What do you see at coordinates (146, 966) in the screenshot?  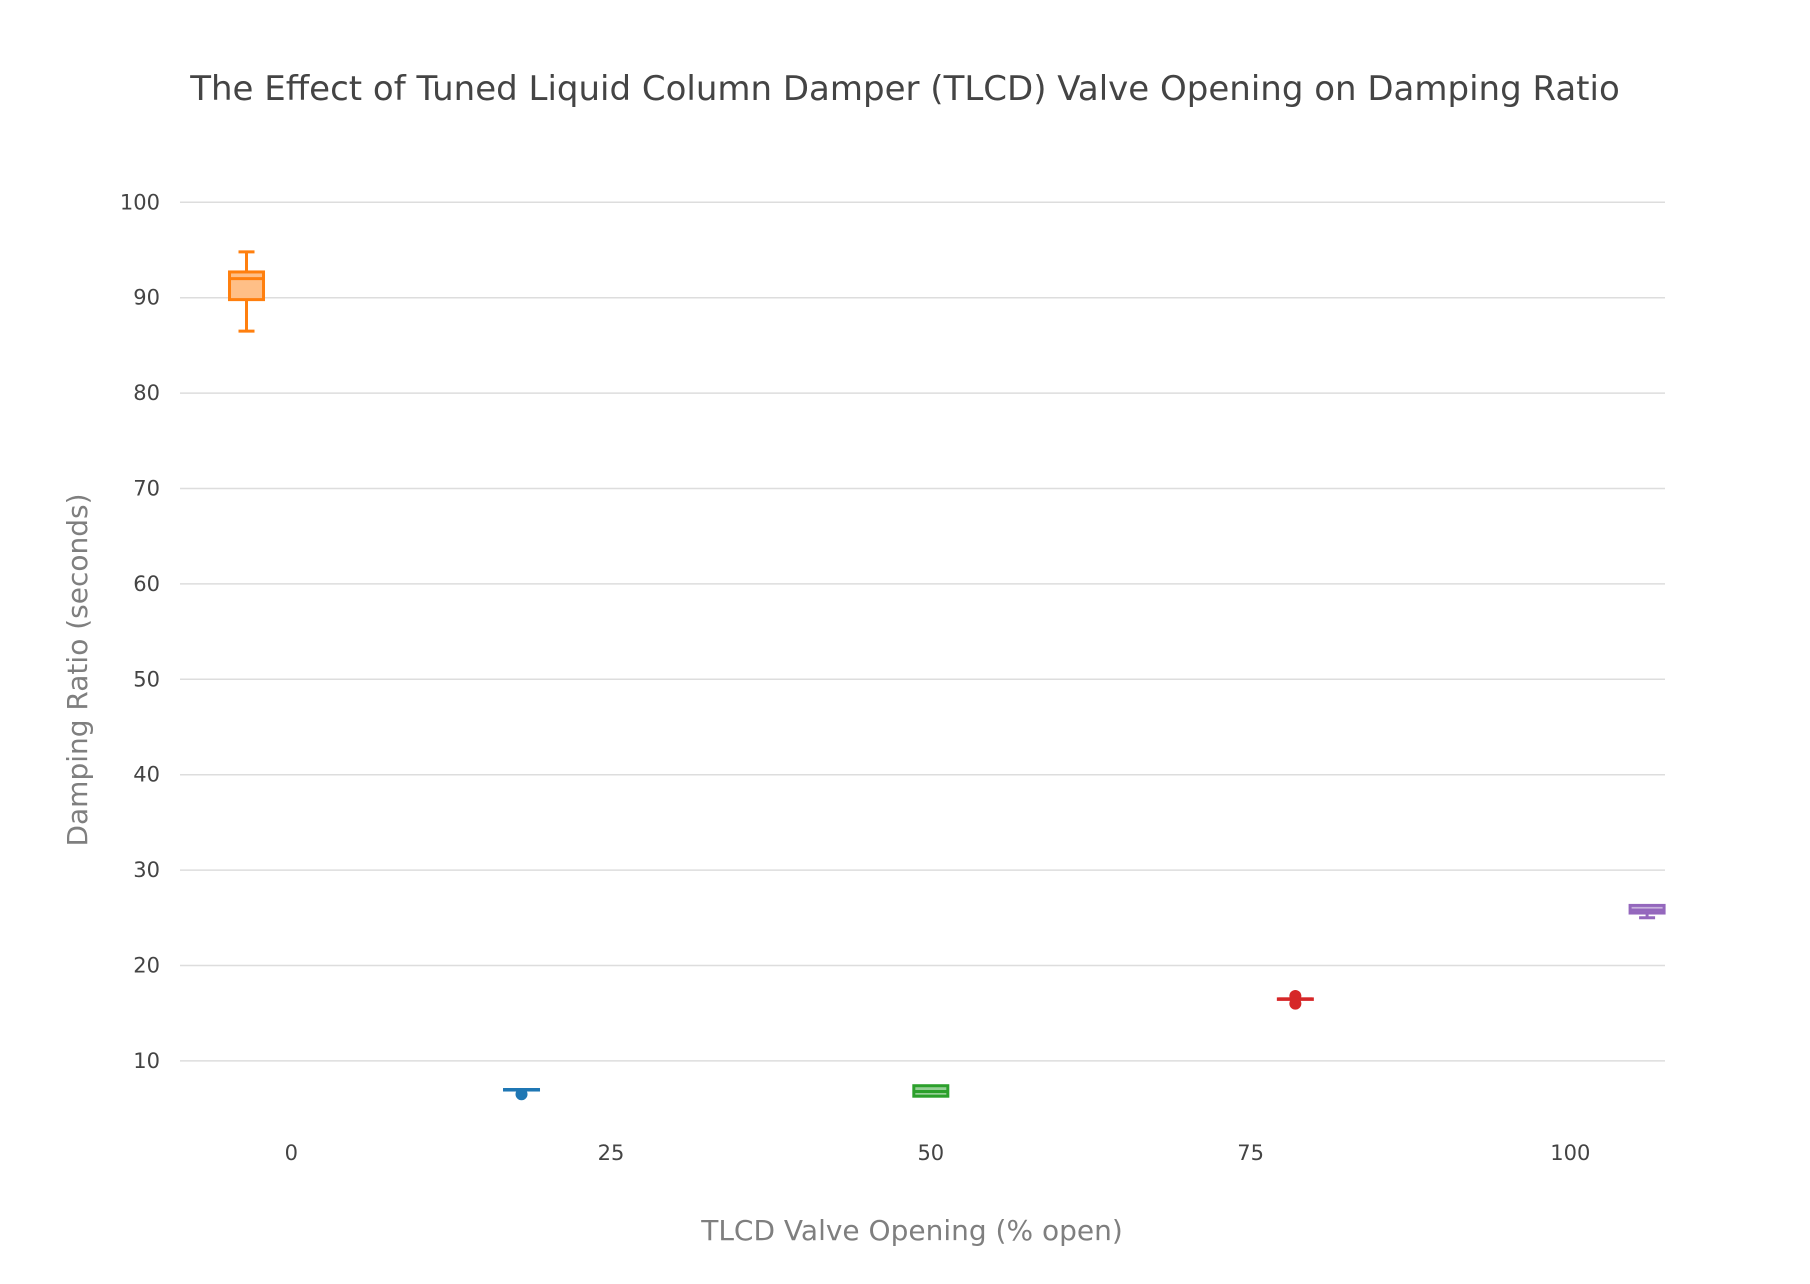 I see `y-tick-label: 20` at bounding box center [146, 966].